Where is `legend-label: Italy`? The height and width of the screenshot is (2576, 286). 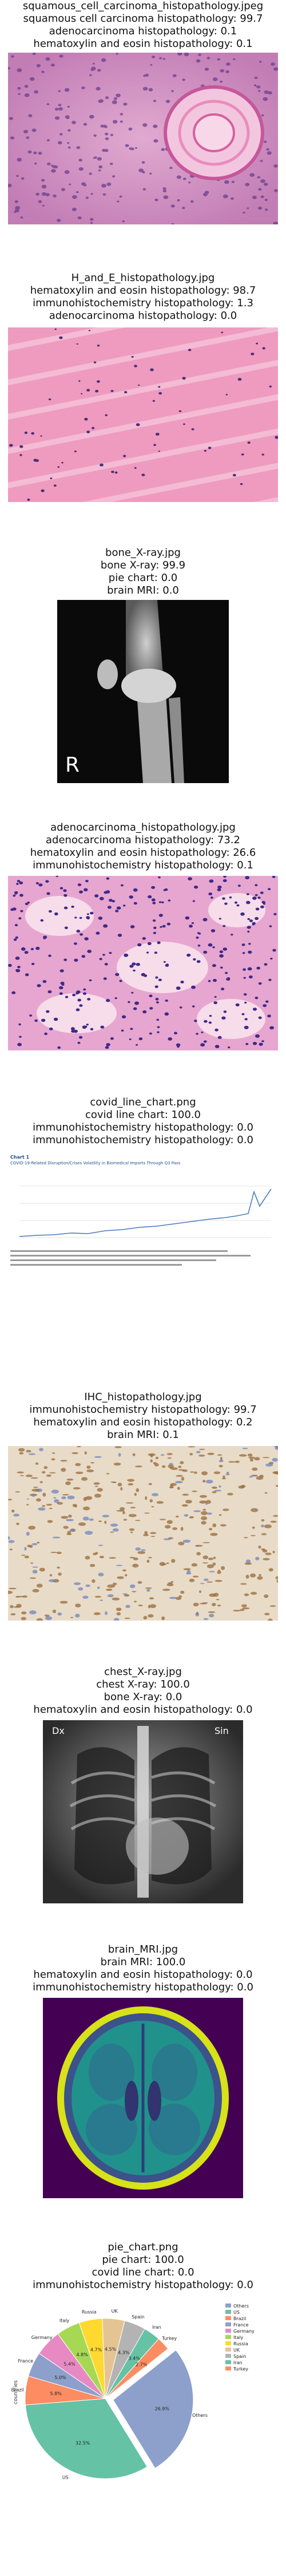
legend-label: Italy is located at coordinates (238, 2337).